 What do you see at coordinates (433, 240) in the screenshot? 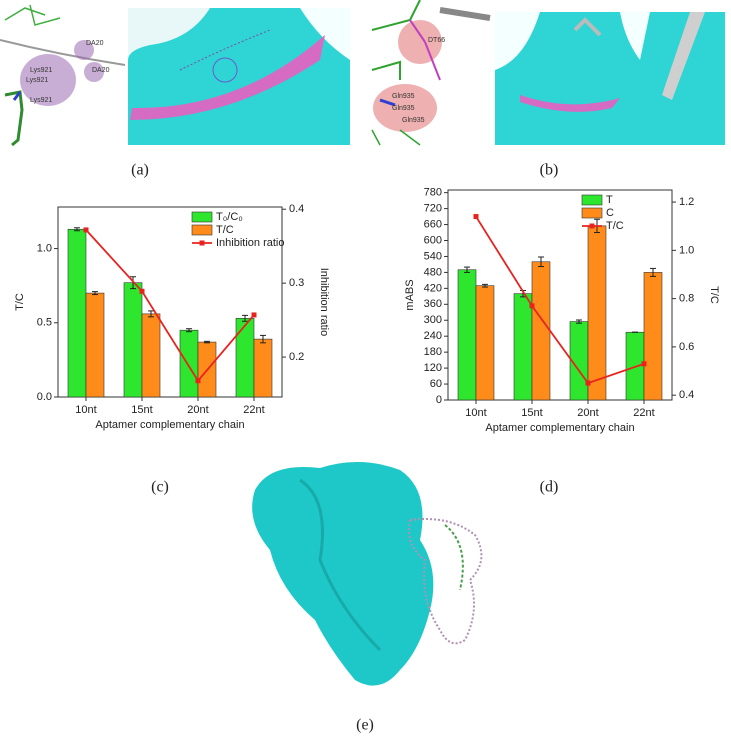
I see `y-tick-label: 600` at bounding box center [433, 240].